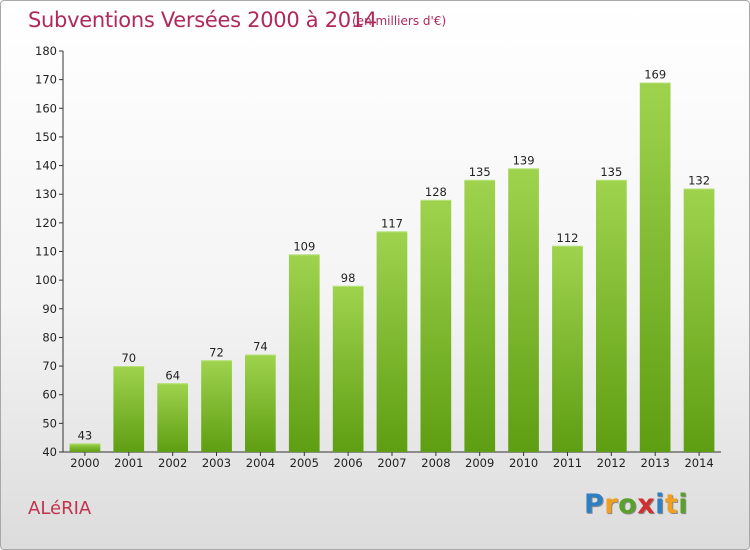  What do you see at coordinates (567, 348) in the screenshot?
I see `bar-2011` at bounding box center [567, 348].